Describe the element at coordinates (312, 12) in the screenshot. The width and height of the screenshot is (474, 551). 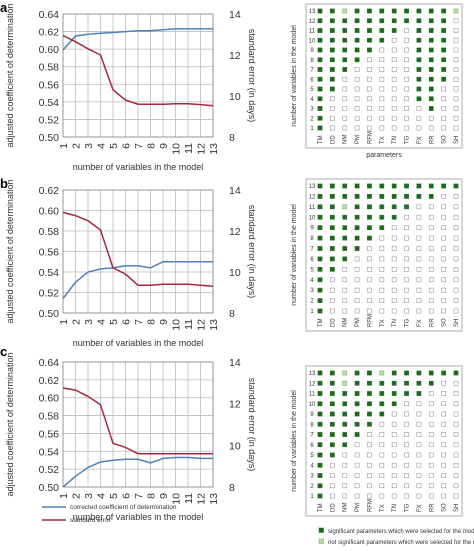
I see `grid-row-label: 13` at that location.